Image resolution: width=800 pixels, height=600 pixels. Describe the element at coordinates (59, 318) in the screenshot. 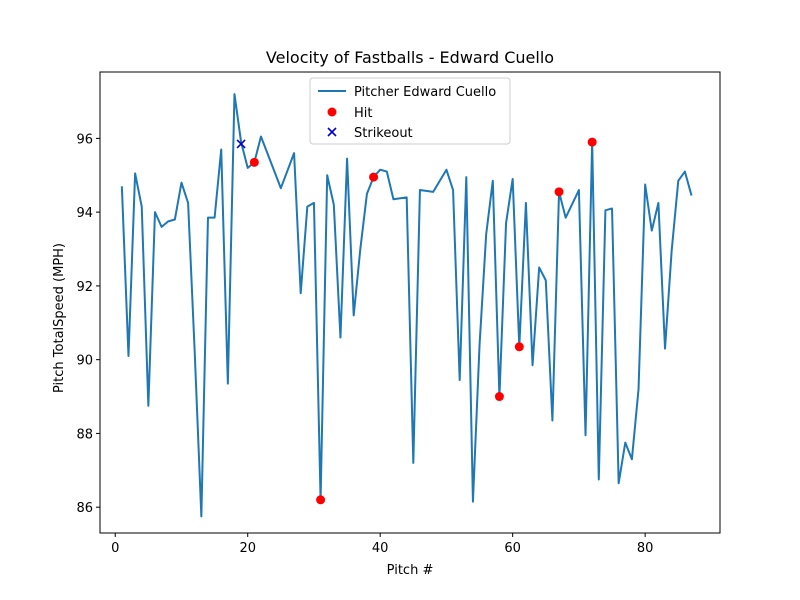

I see `y-axis-title: Pitch TotalSpeed (MPH)` at that location.